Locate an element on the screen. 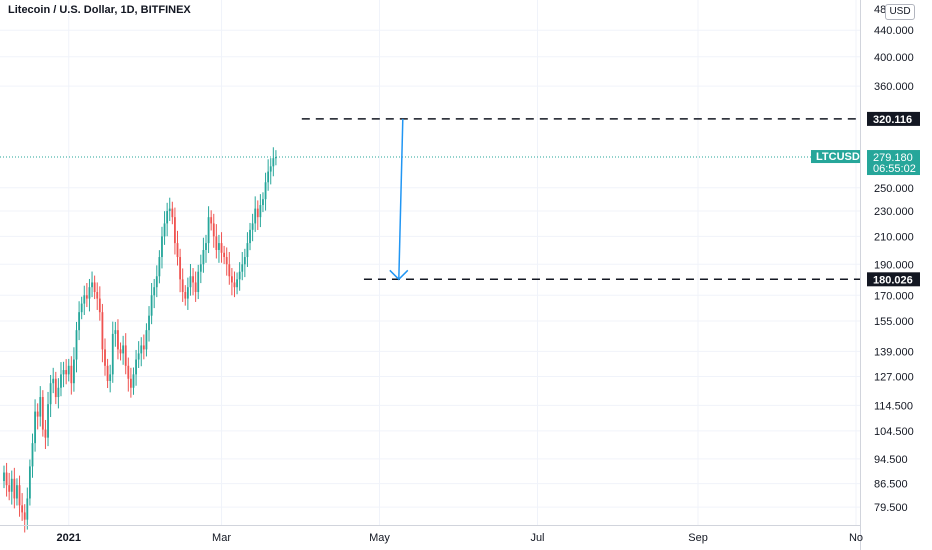  date-tick-label: 2021 is located at coordinates (68, 538).